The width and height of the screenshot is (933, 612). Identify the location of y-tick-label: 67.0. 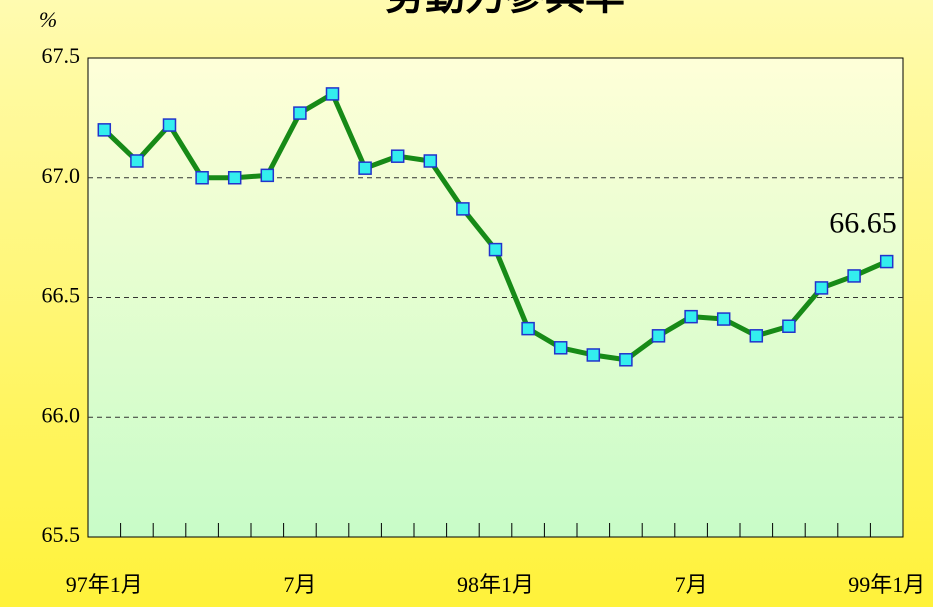
(61, 175).